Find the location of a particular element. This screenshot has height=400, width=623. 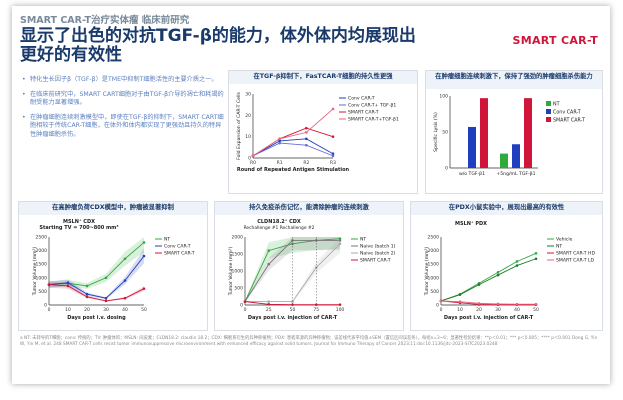

y-tick-label: 2500 is located at coordinates (42, 238).